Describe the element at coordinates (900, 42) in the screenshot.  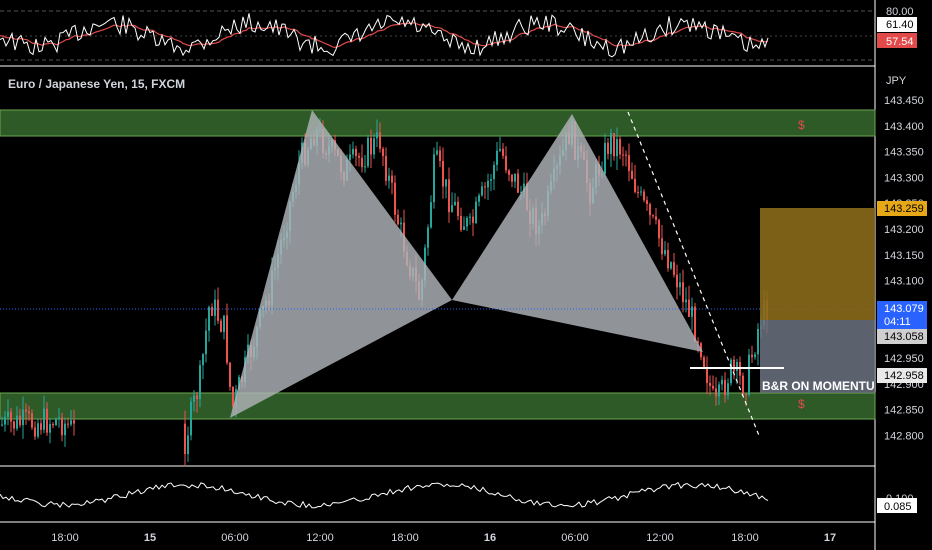
I see `rsi-ma-value-label: 57.54` at that location.